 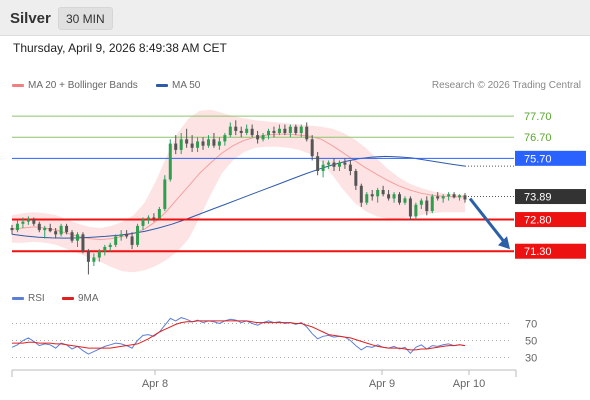 I want to click on support-tag, so click(x=550, y=220).